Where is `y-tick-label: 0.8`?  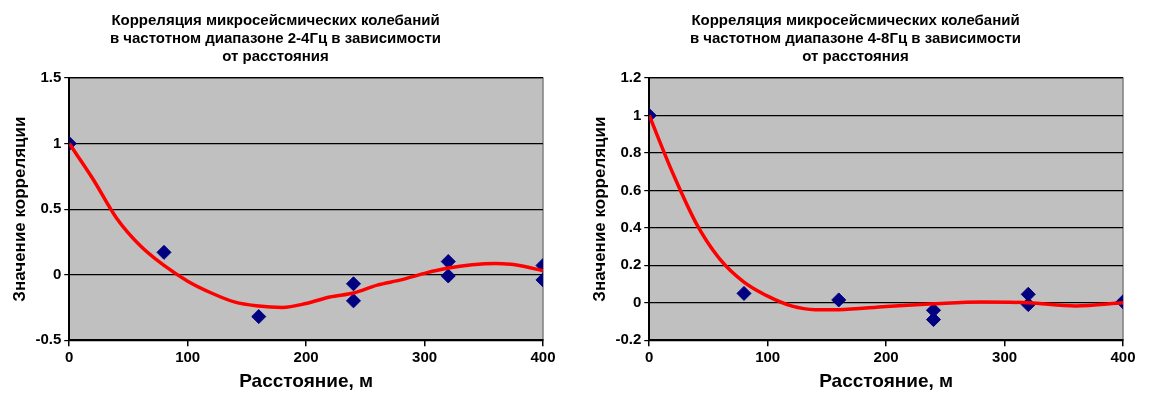
y-tick-label: 0.8 is located at coordinates (631, 152).